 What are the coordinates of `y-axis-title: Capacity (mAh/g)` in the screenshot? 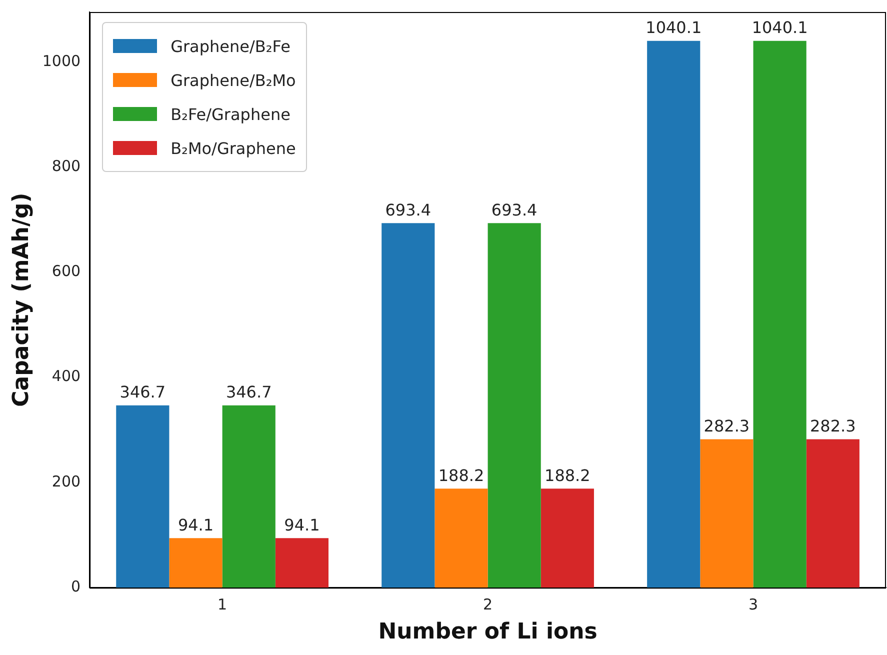 It's located at (21, 299).